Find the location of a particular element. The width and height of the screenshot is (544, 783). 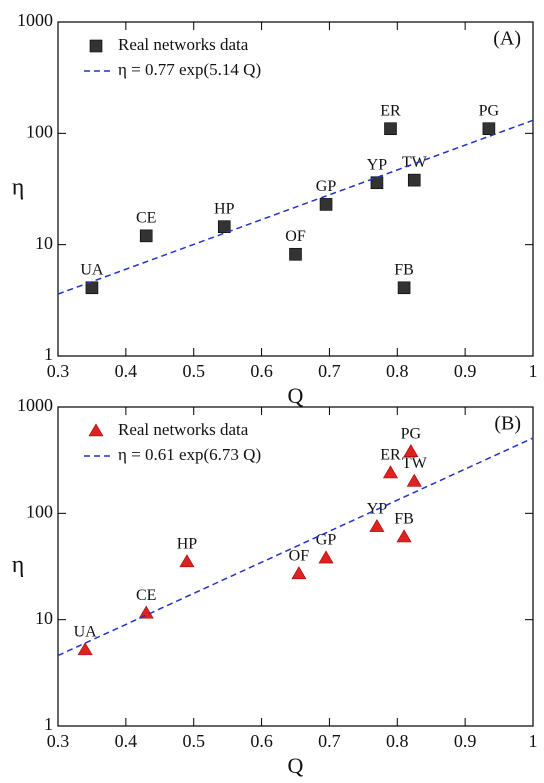

legend-label: η = 0.77 exp(5.14 Q) is located at coordinates (189, 69).